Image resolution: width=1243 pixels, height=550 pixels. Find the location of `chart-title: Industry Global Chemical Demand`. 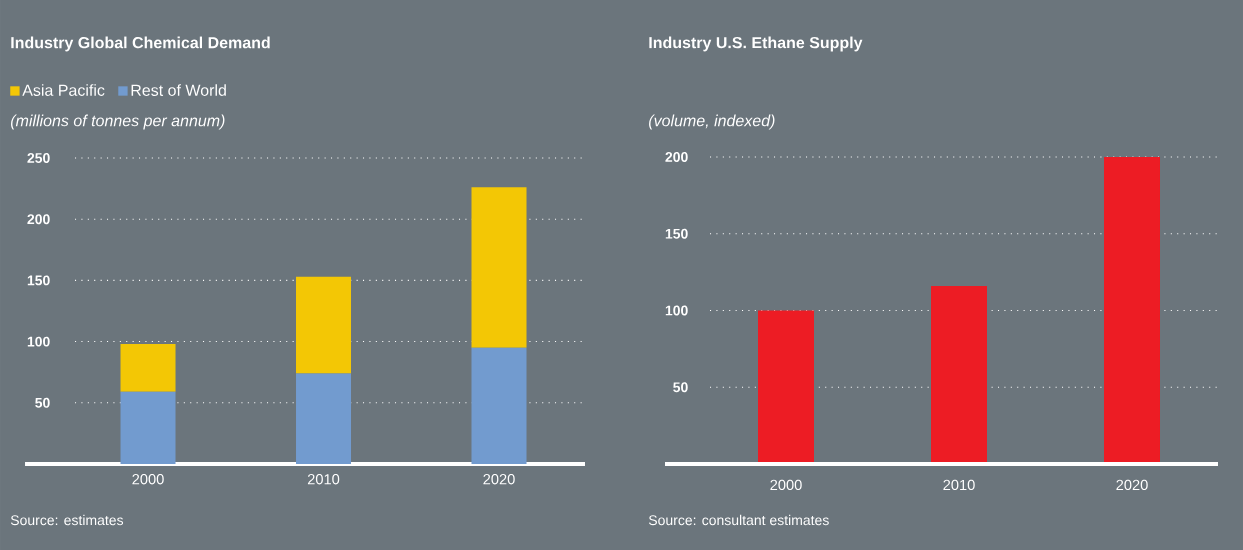

chart-title: Industry Global Chemical Demand is located at coordinates (140, 44).